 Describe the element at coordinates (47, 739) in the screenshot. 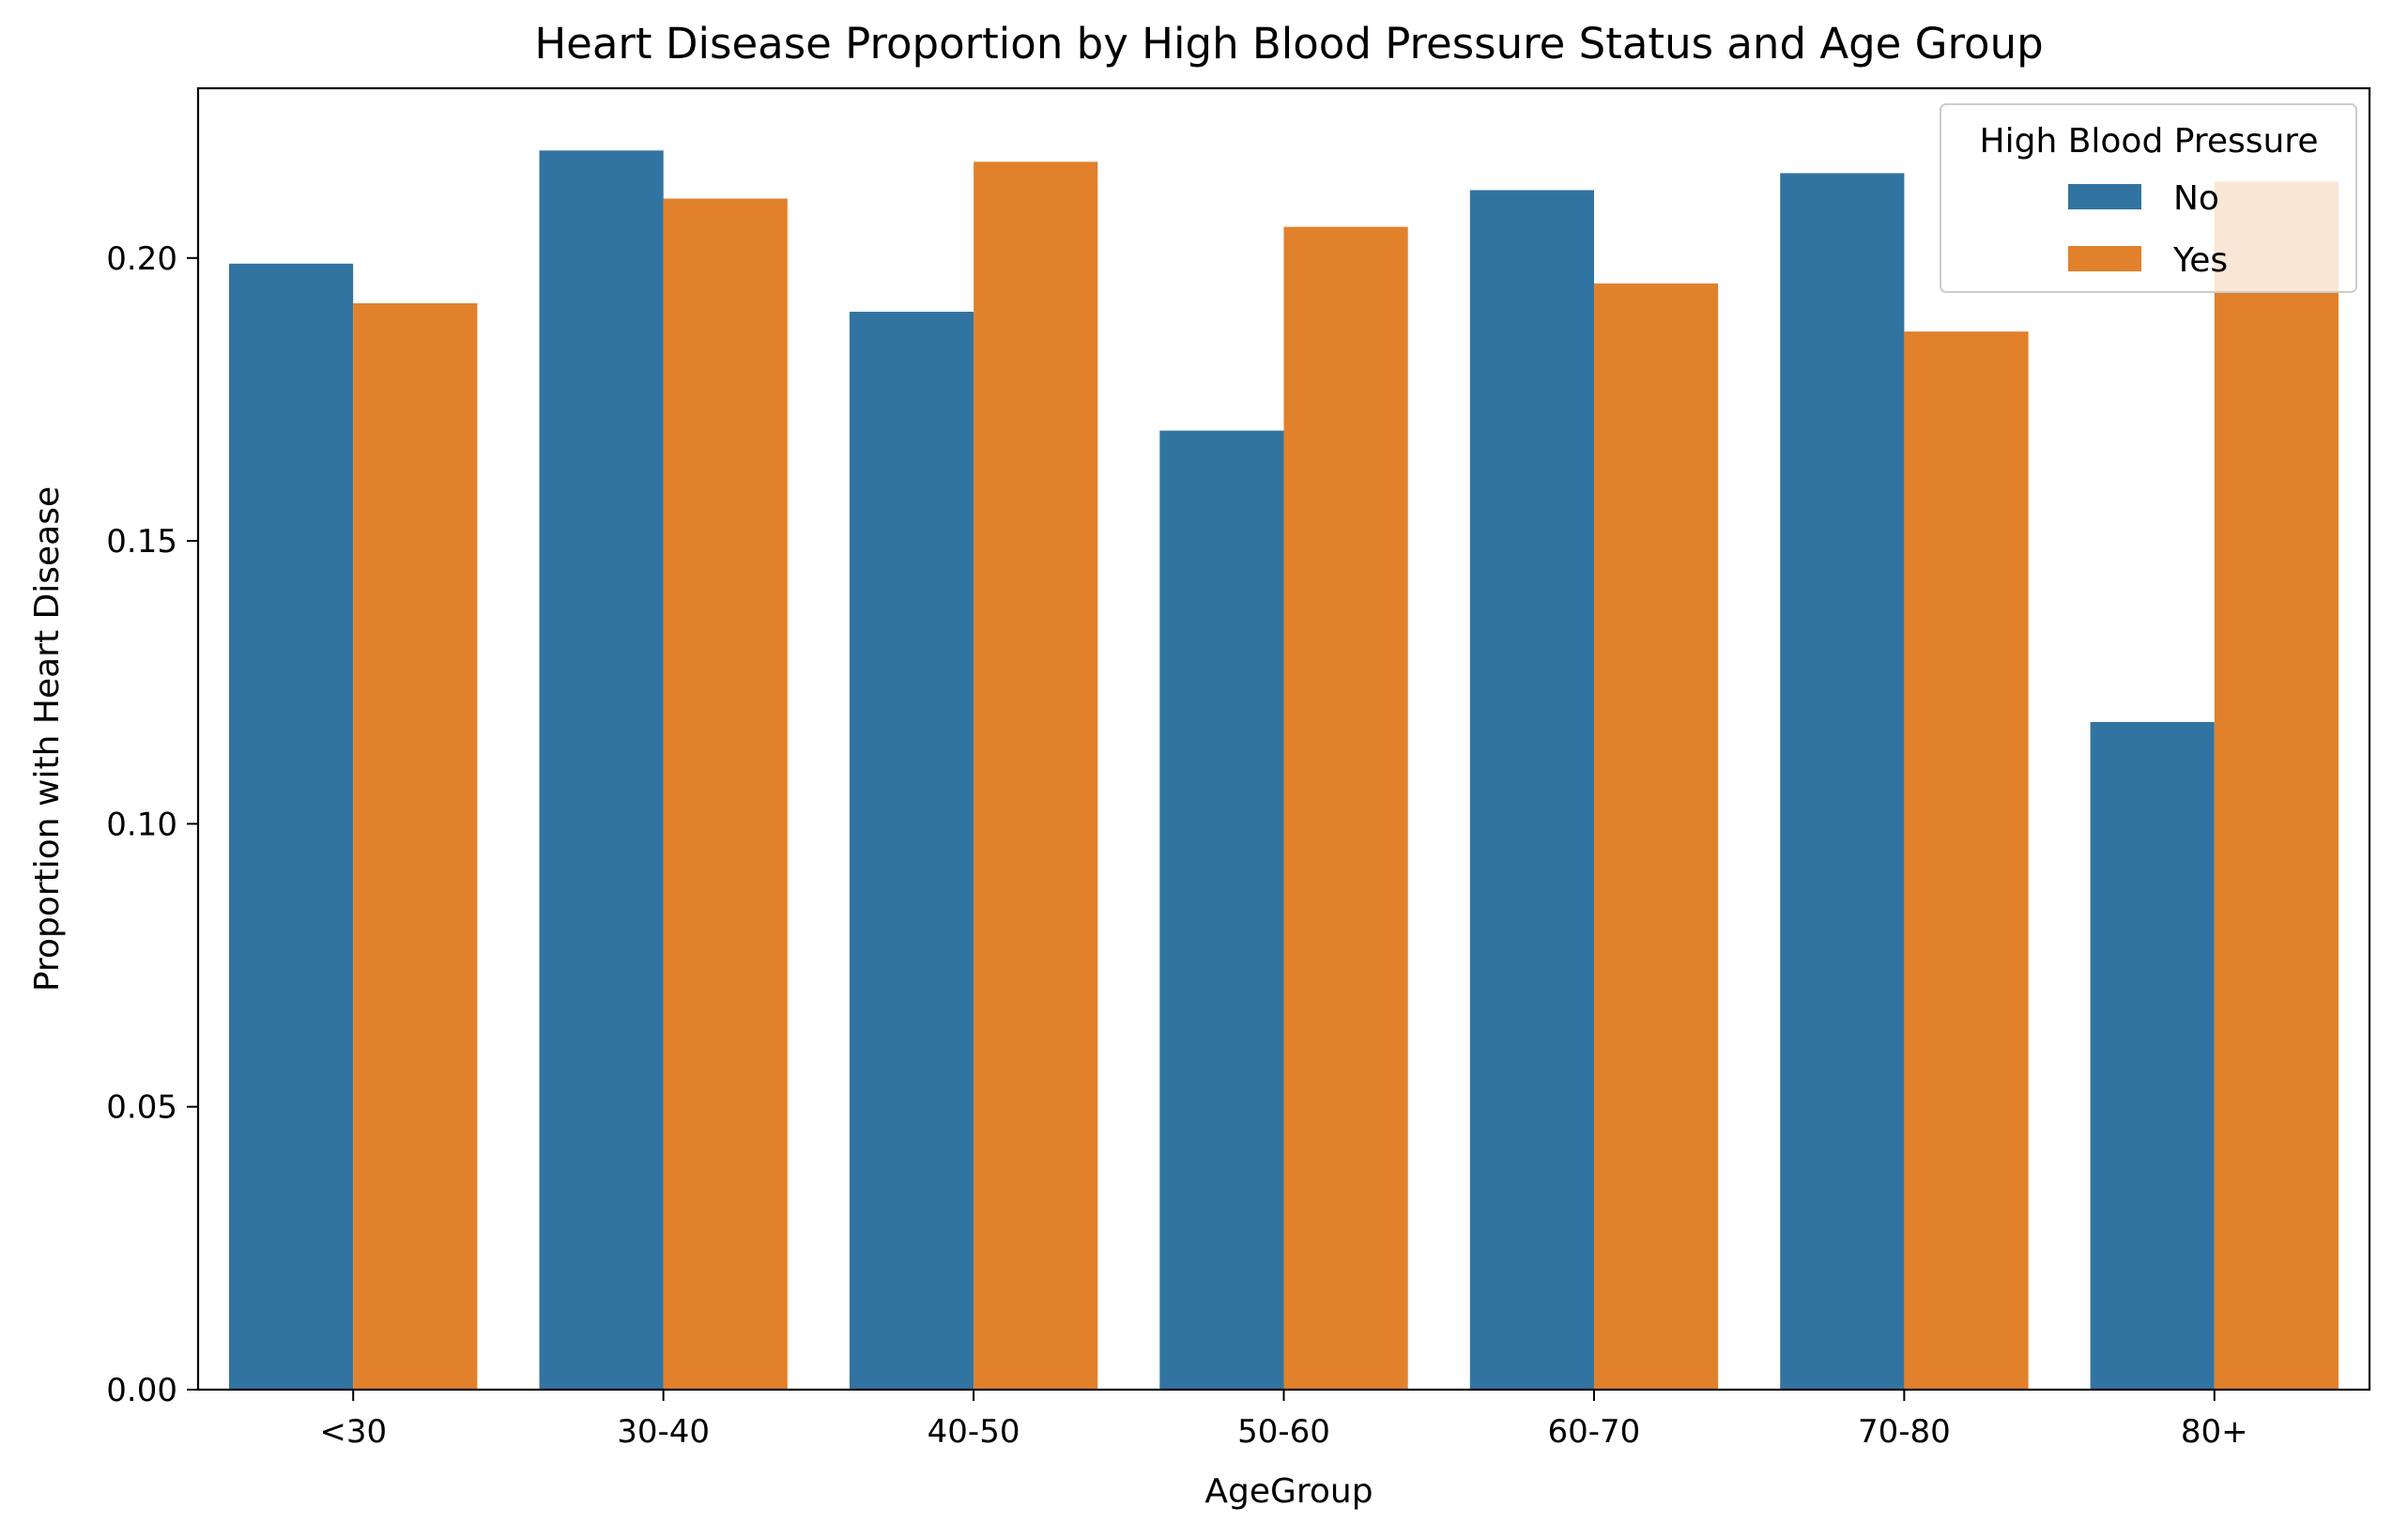

I see `y-axis-label: Proportion with Heart Disease` at that location.